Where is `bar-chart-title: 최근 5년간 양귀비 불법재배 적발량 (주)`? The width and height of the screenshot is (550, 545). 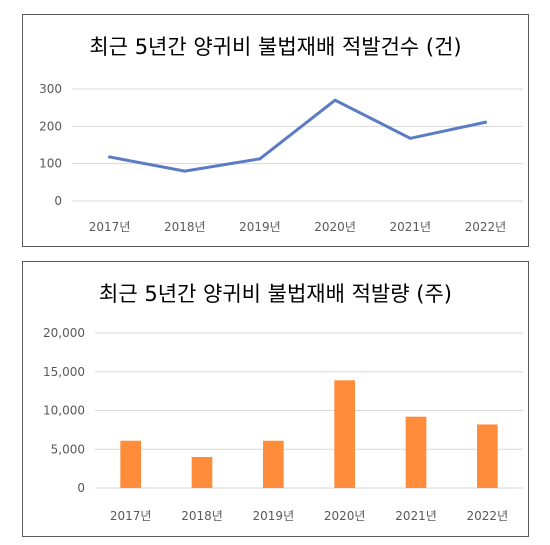
bar-chart-title: 최근 5년간 양귀비 불법재배 적발량 (주) is located at coordinates (275, 294).